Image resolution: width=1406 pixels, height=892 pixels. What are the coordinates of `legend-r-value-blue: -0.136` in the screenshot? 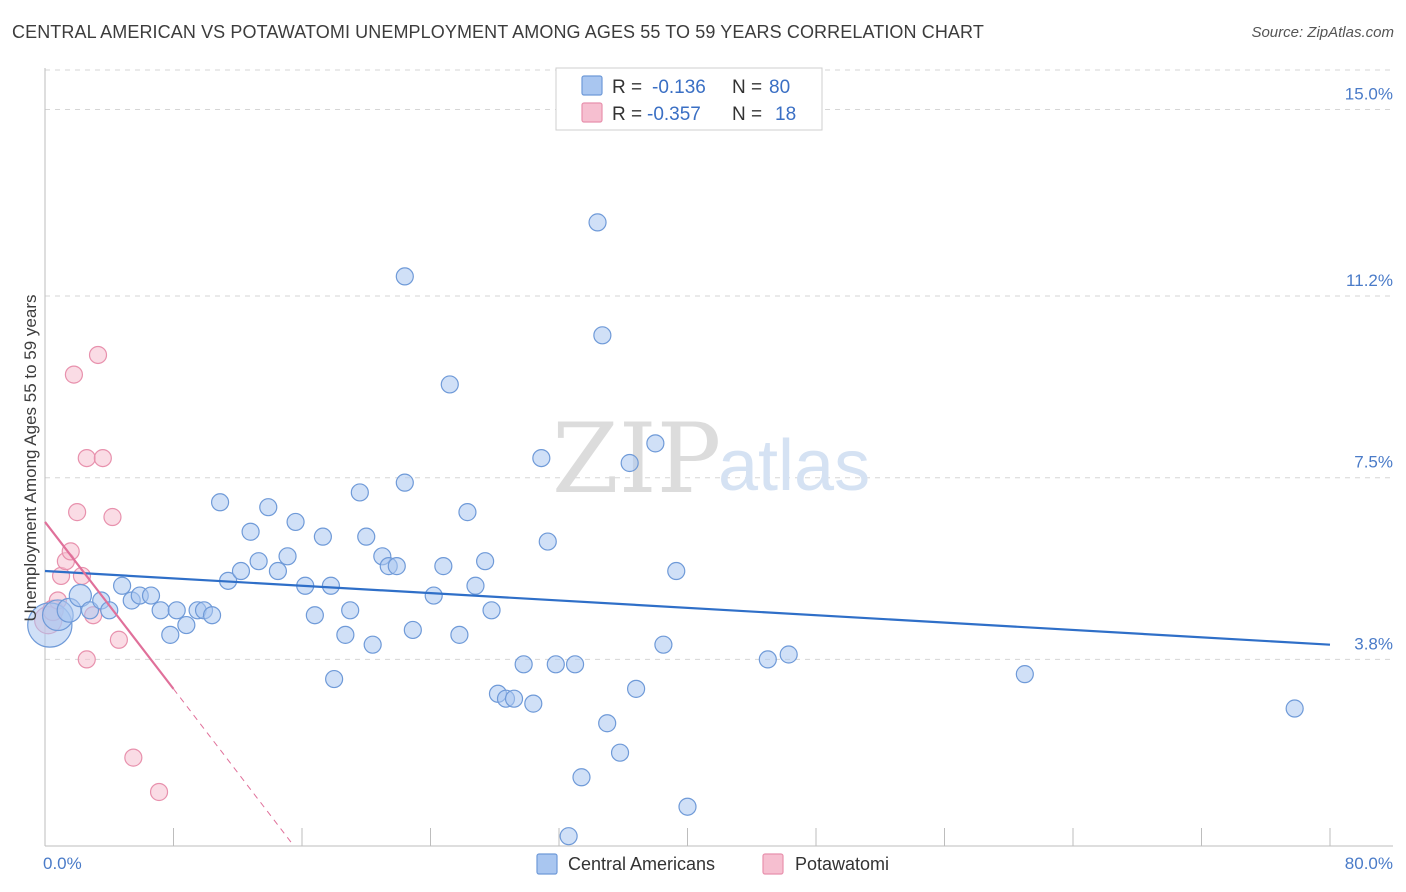 It's located at (679, 87).